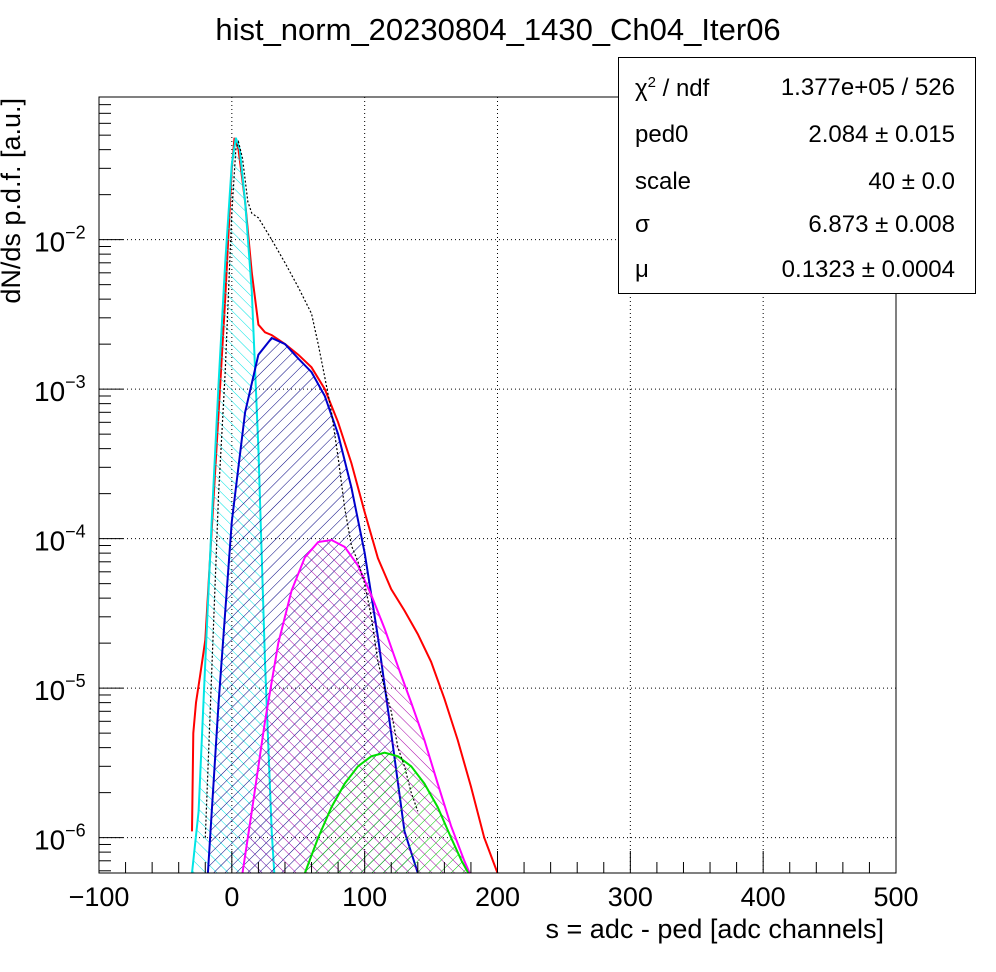  Describe the element at coordinates (797, 136) in the screenshot. I see `stats-row-ped0: ped0 2.084 ± 0.015` at that location.